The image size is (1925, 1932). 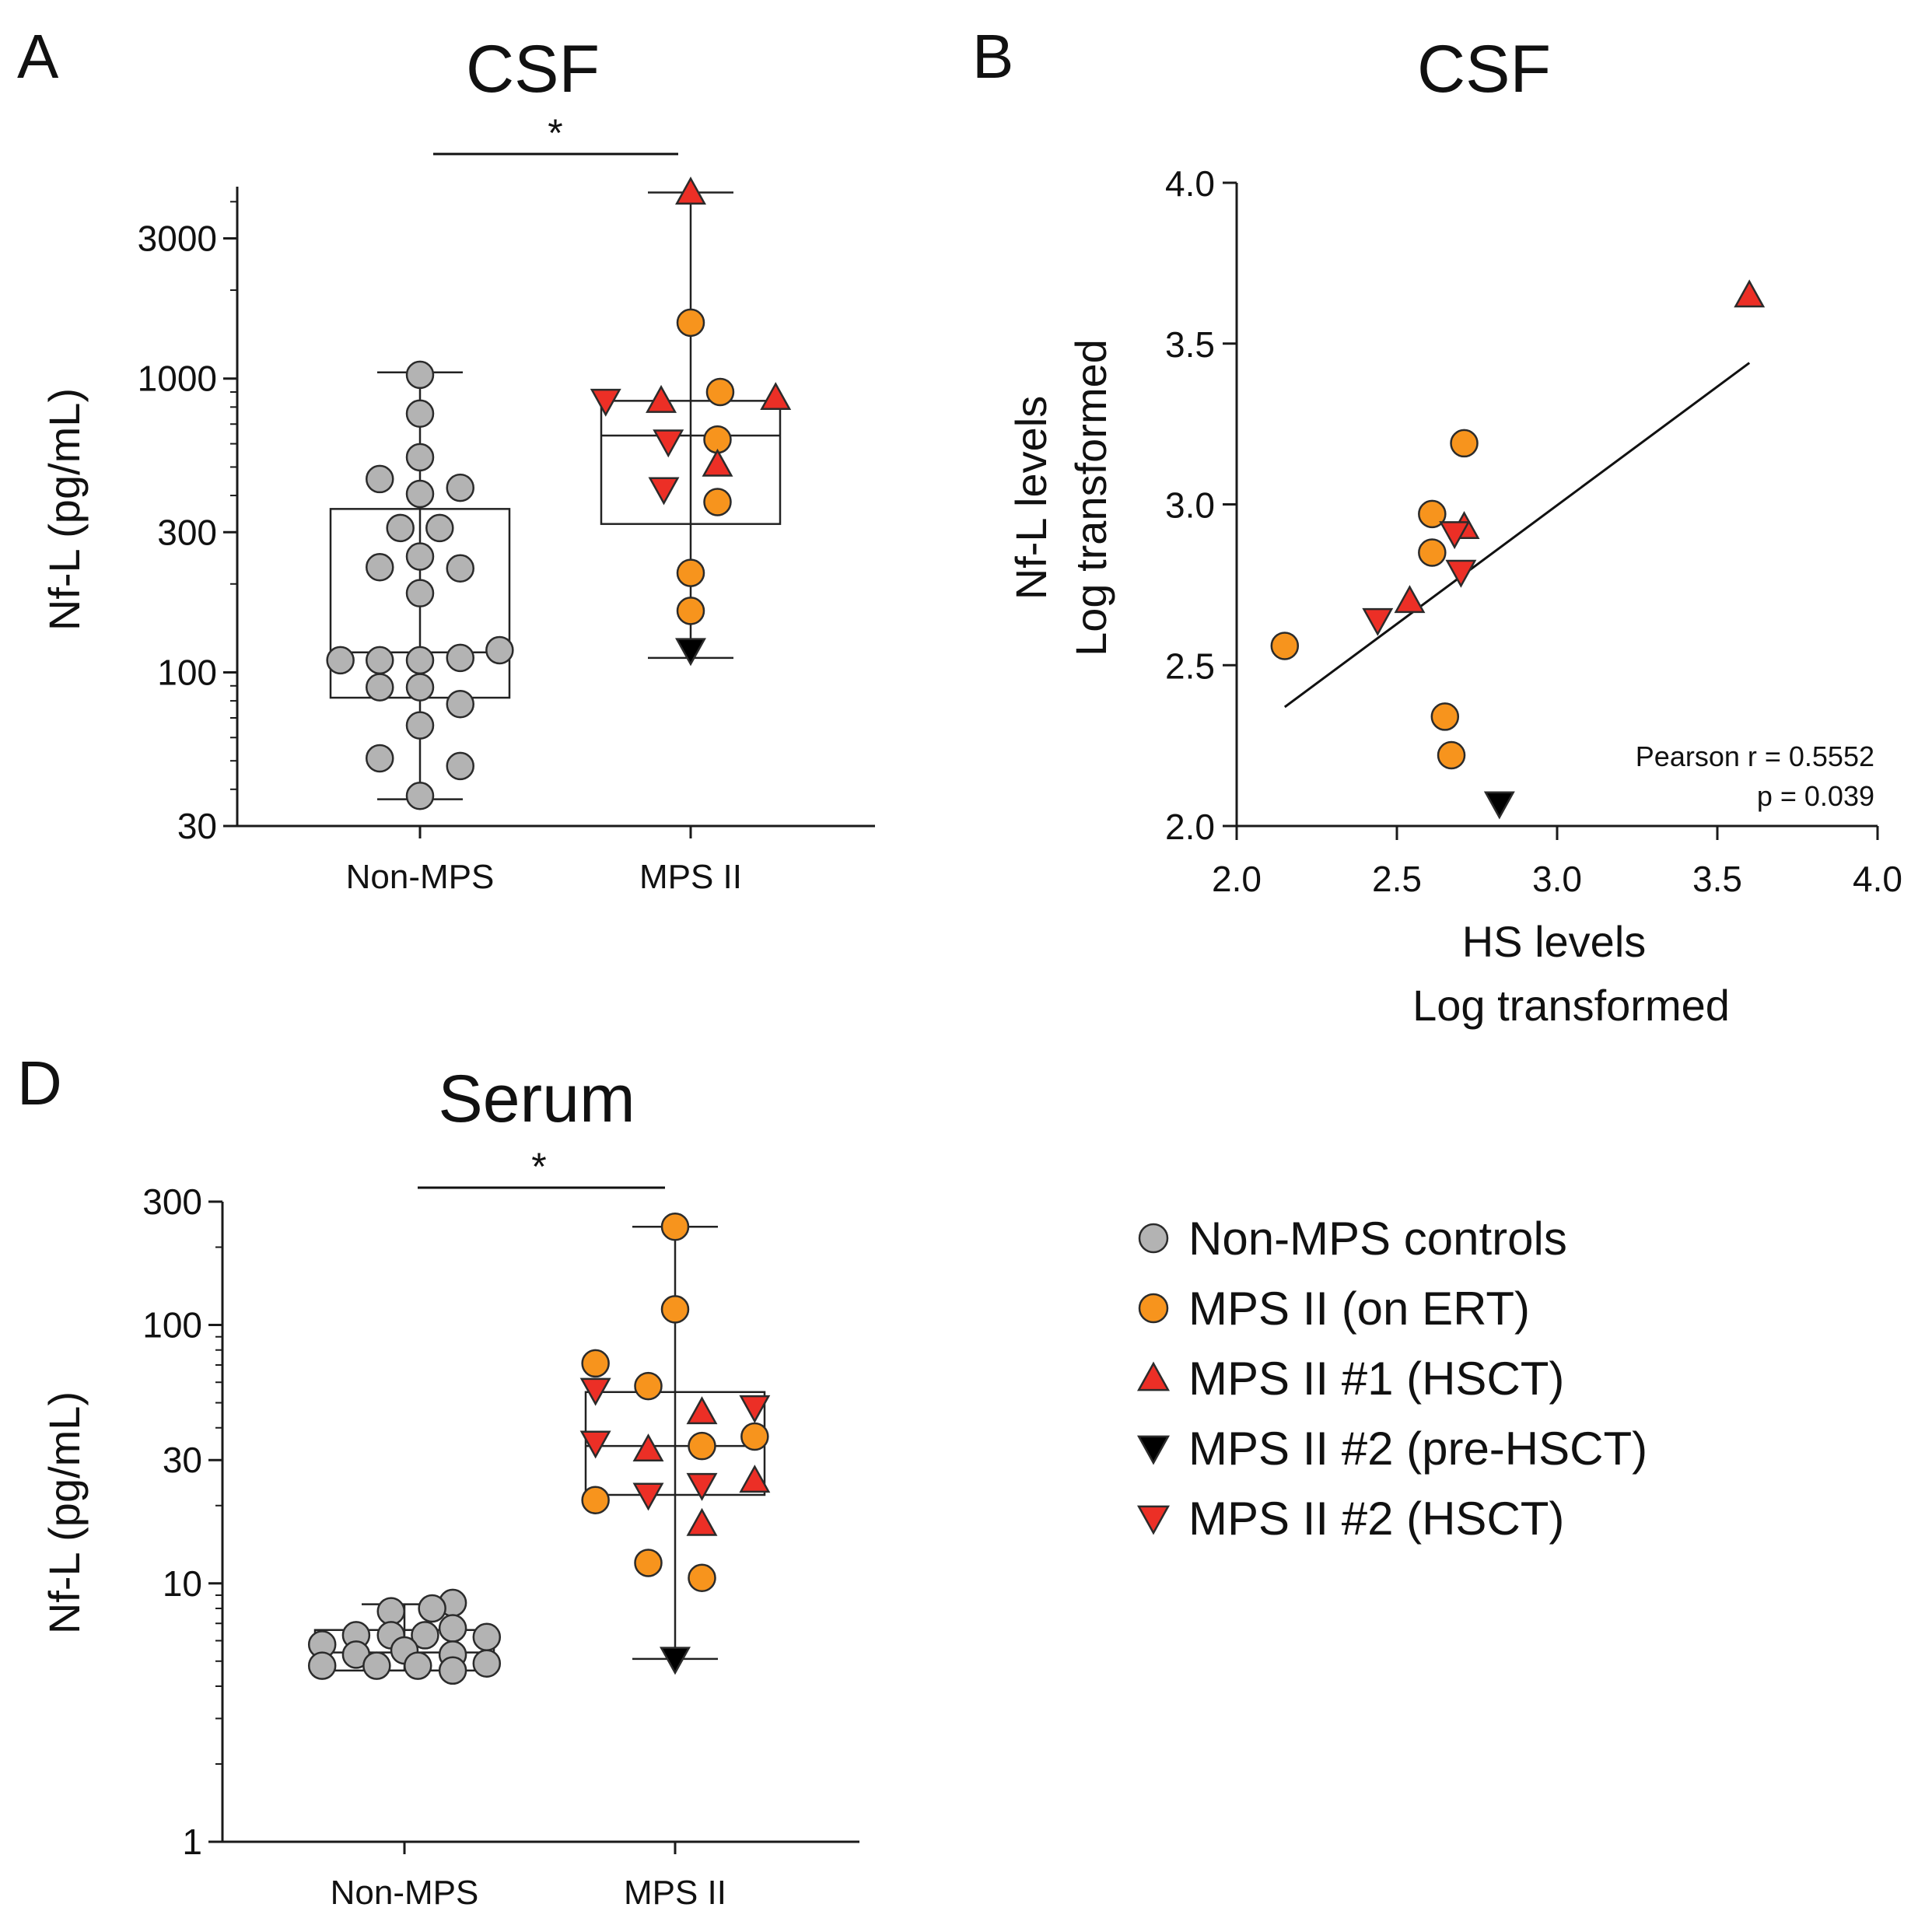 What do you see at coordinates (219, 1506) in the screenshot?
I see `panel-d-minor-ticks` at bounding box center [219, 1506].